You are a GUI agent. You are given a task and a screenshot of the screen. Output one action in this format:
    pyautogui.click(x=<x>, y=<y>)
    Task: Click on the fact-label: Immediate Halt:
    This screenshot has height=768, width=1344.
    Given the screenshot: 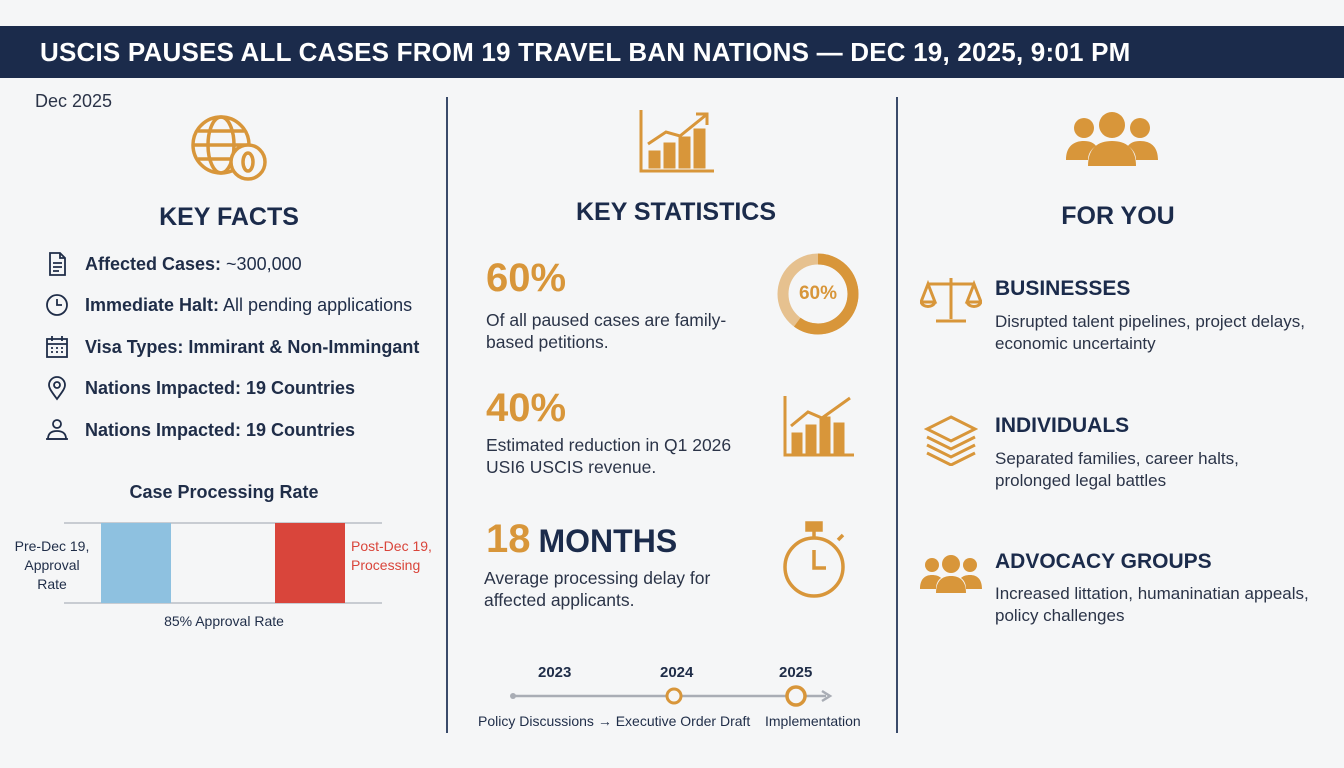 What is the action you would take?
    pyautogui.click(x=152, y=304)
    